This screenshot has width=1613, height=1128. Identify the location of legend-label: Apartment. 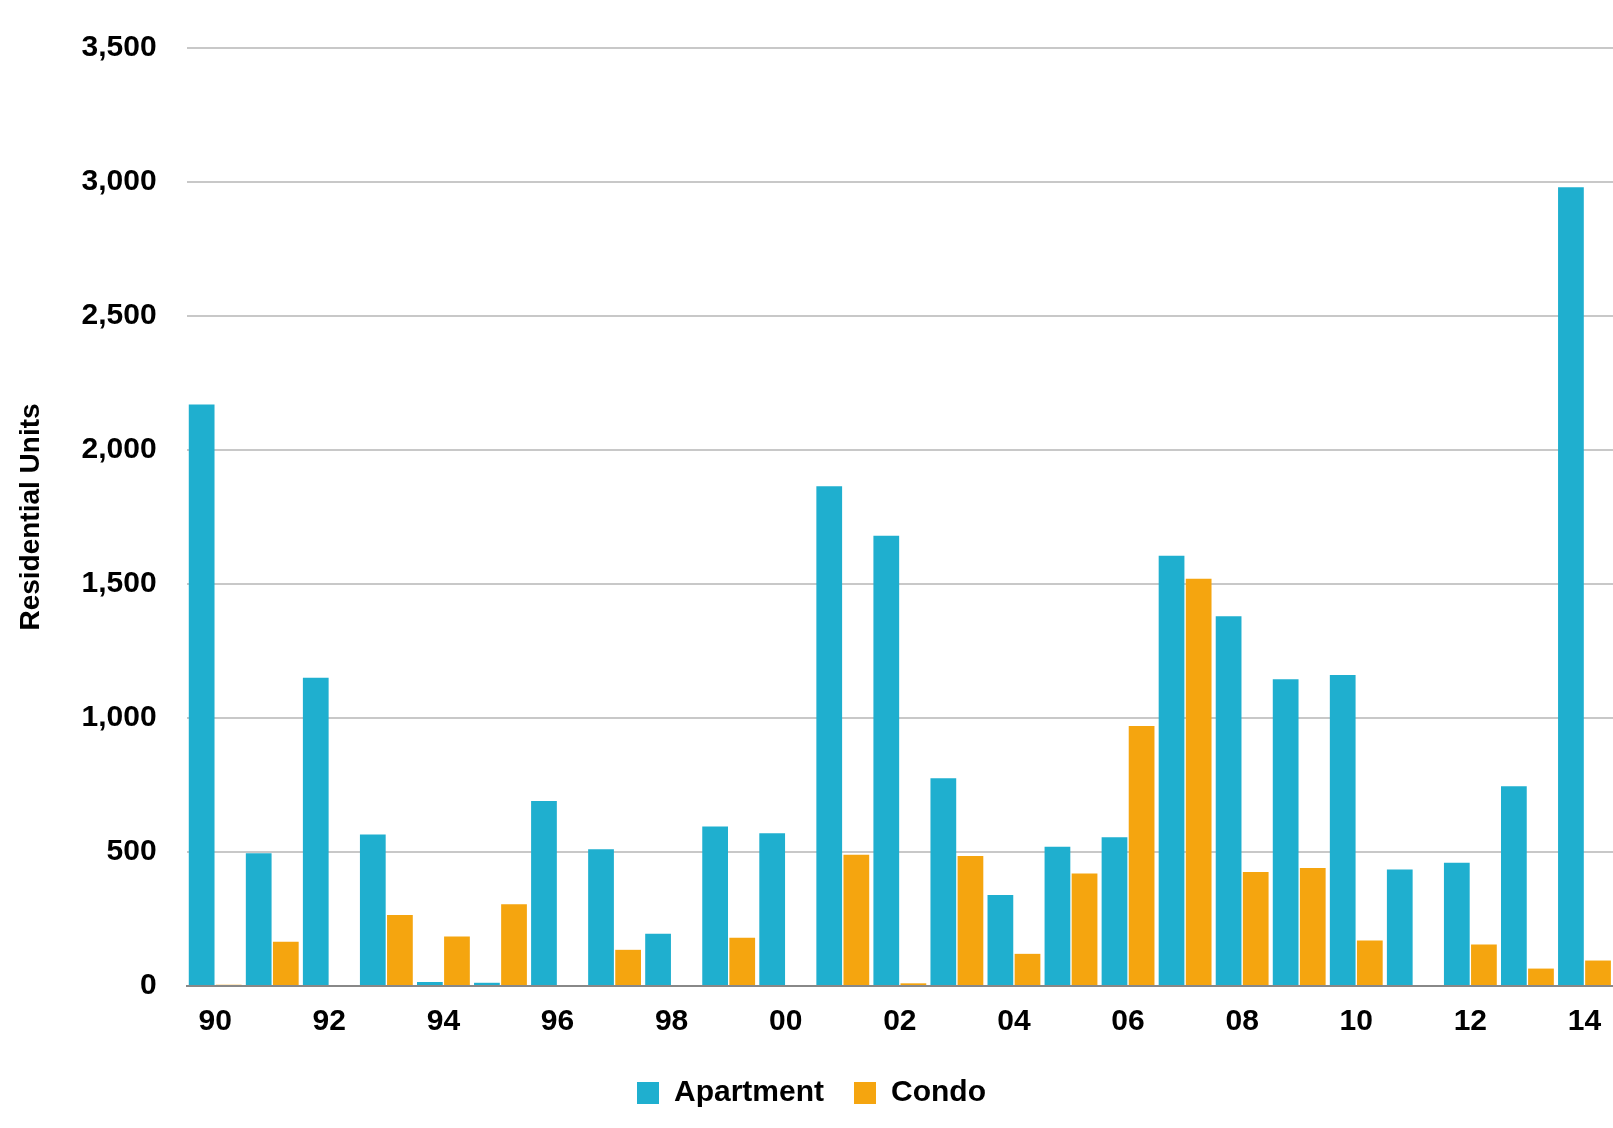
(749, 1091).